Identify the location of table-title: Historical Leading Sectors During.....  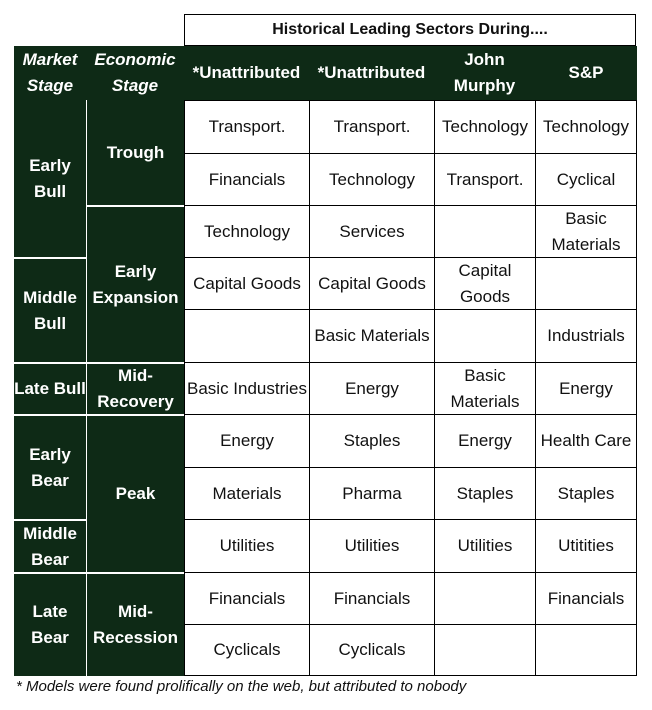
(410, 30).